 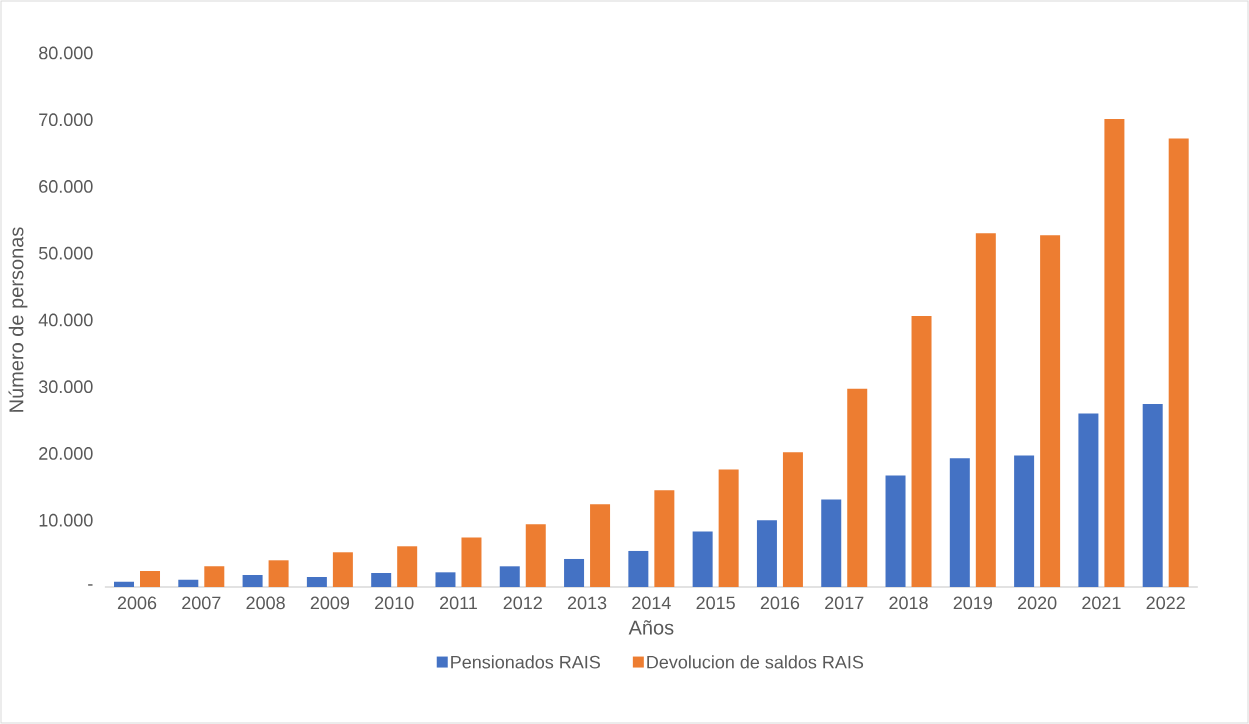 What do you see at coordinates (908, 603) in the screenshot?
I see `x-tick-label: 2018` at bounding box center [908, 603].